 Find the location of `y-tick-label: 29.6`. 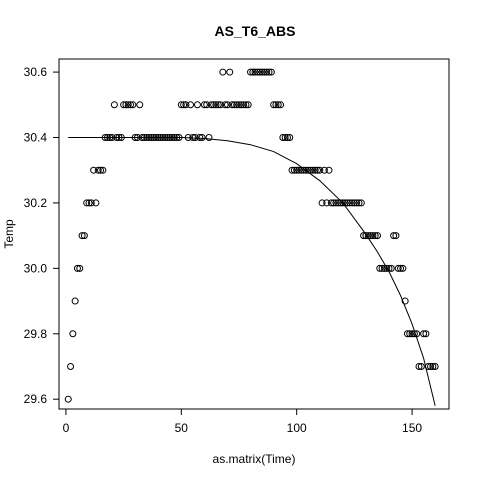

y-tick-label: 29.6 is located at coordinates (36, 399).